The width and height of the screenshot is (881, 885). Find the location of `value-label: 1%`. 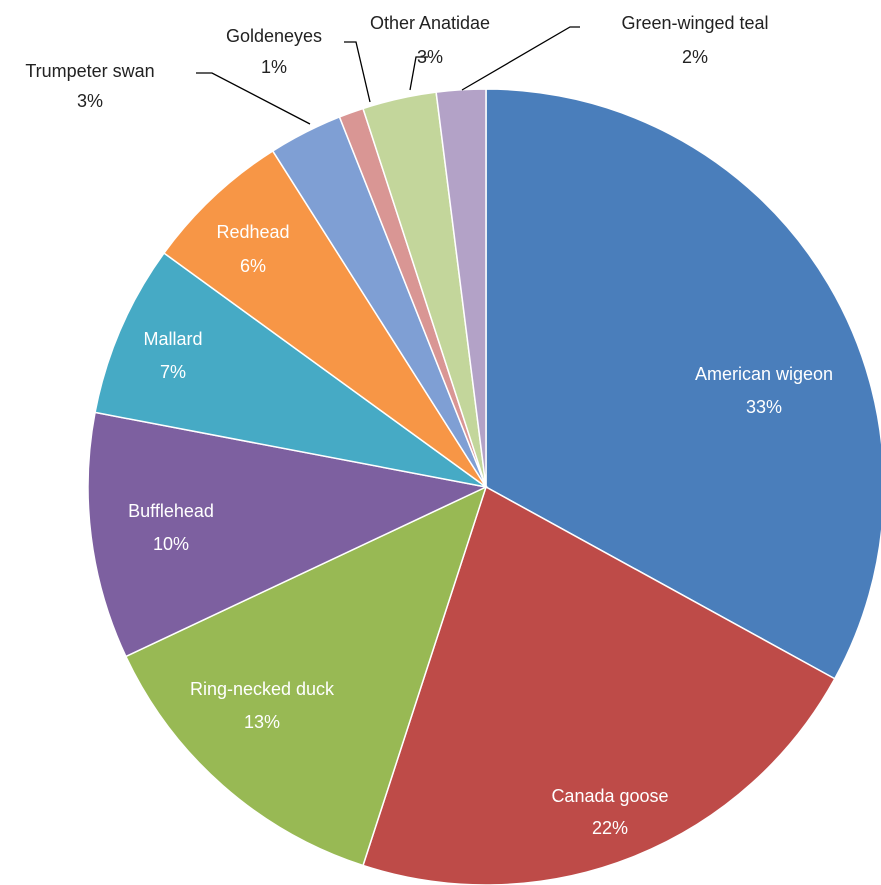

value-label: 1% is located at coordinates (274, 67).